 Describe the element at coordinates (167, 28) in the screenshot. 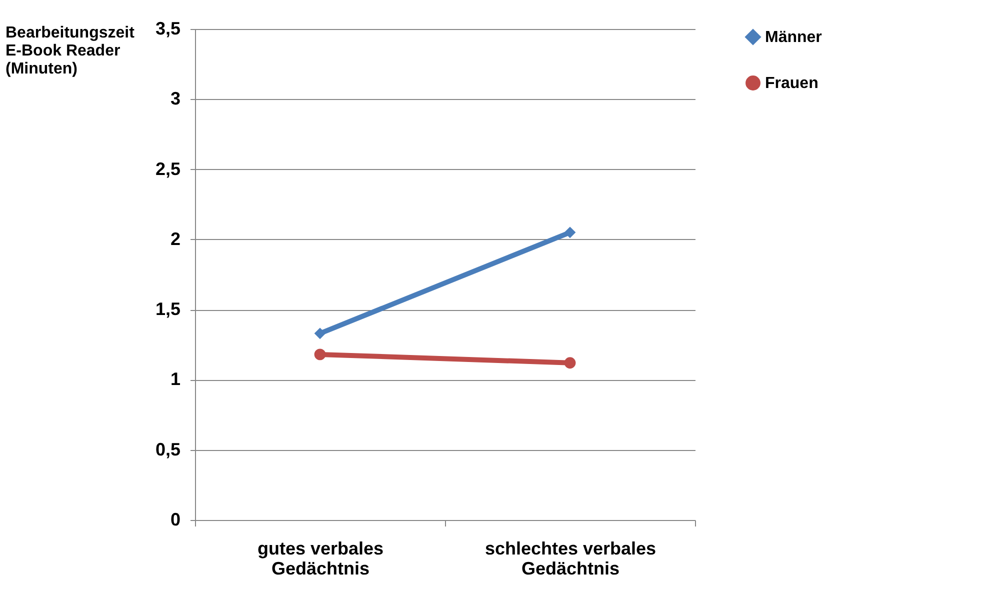

I see `y-tick-label: 3,5` at that location.